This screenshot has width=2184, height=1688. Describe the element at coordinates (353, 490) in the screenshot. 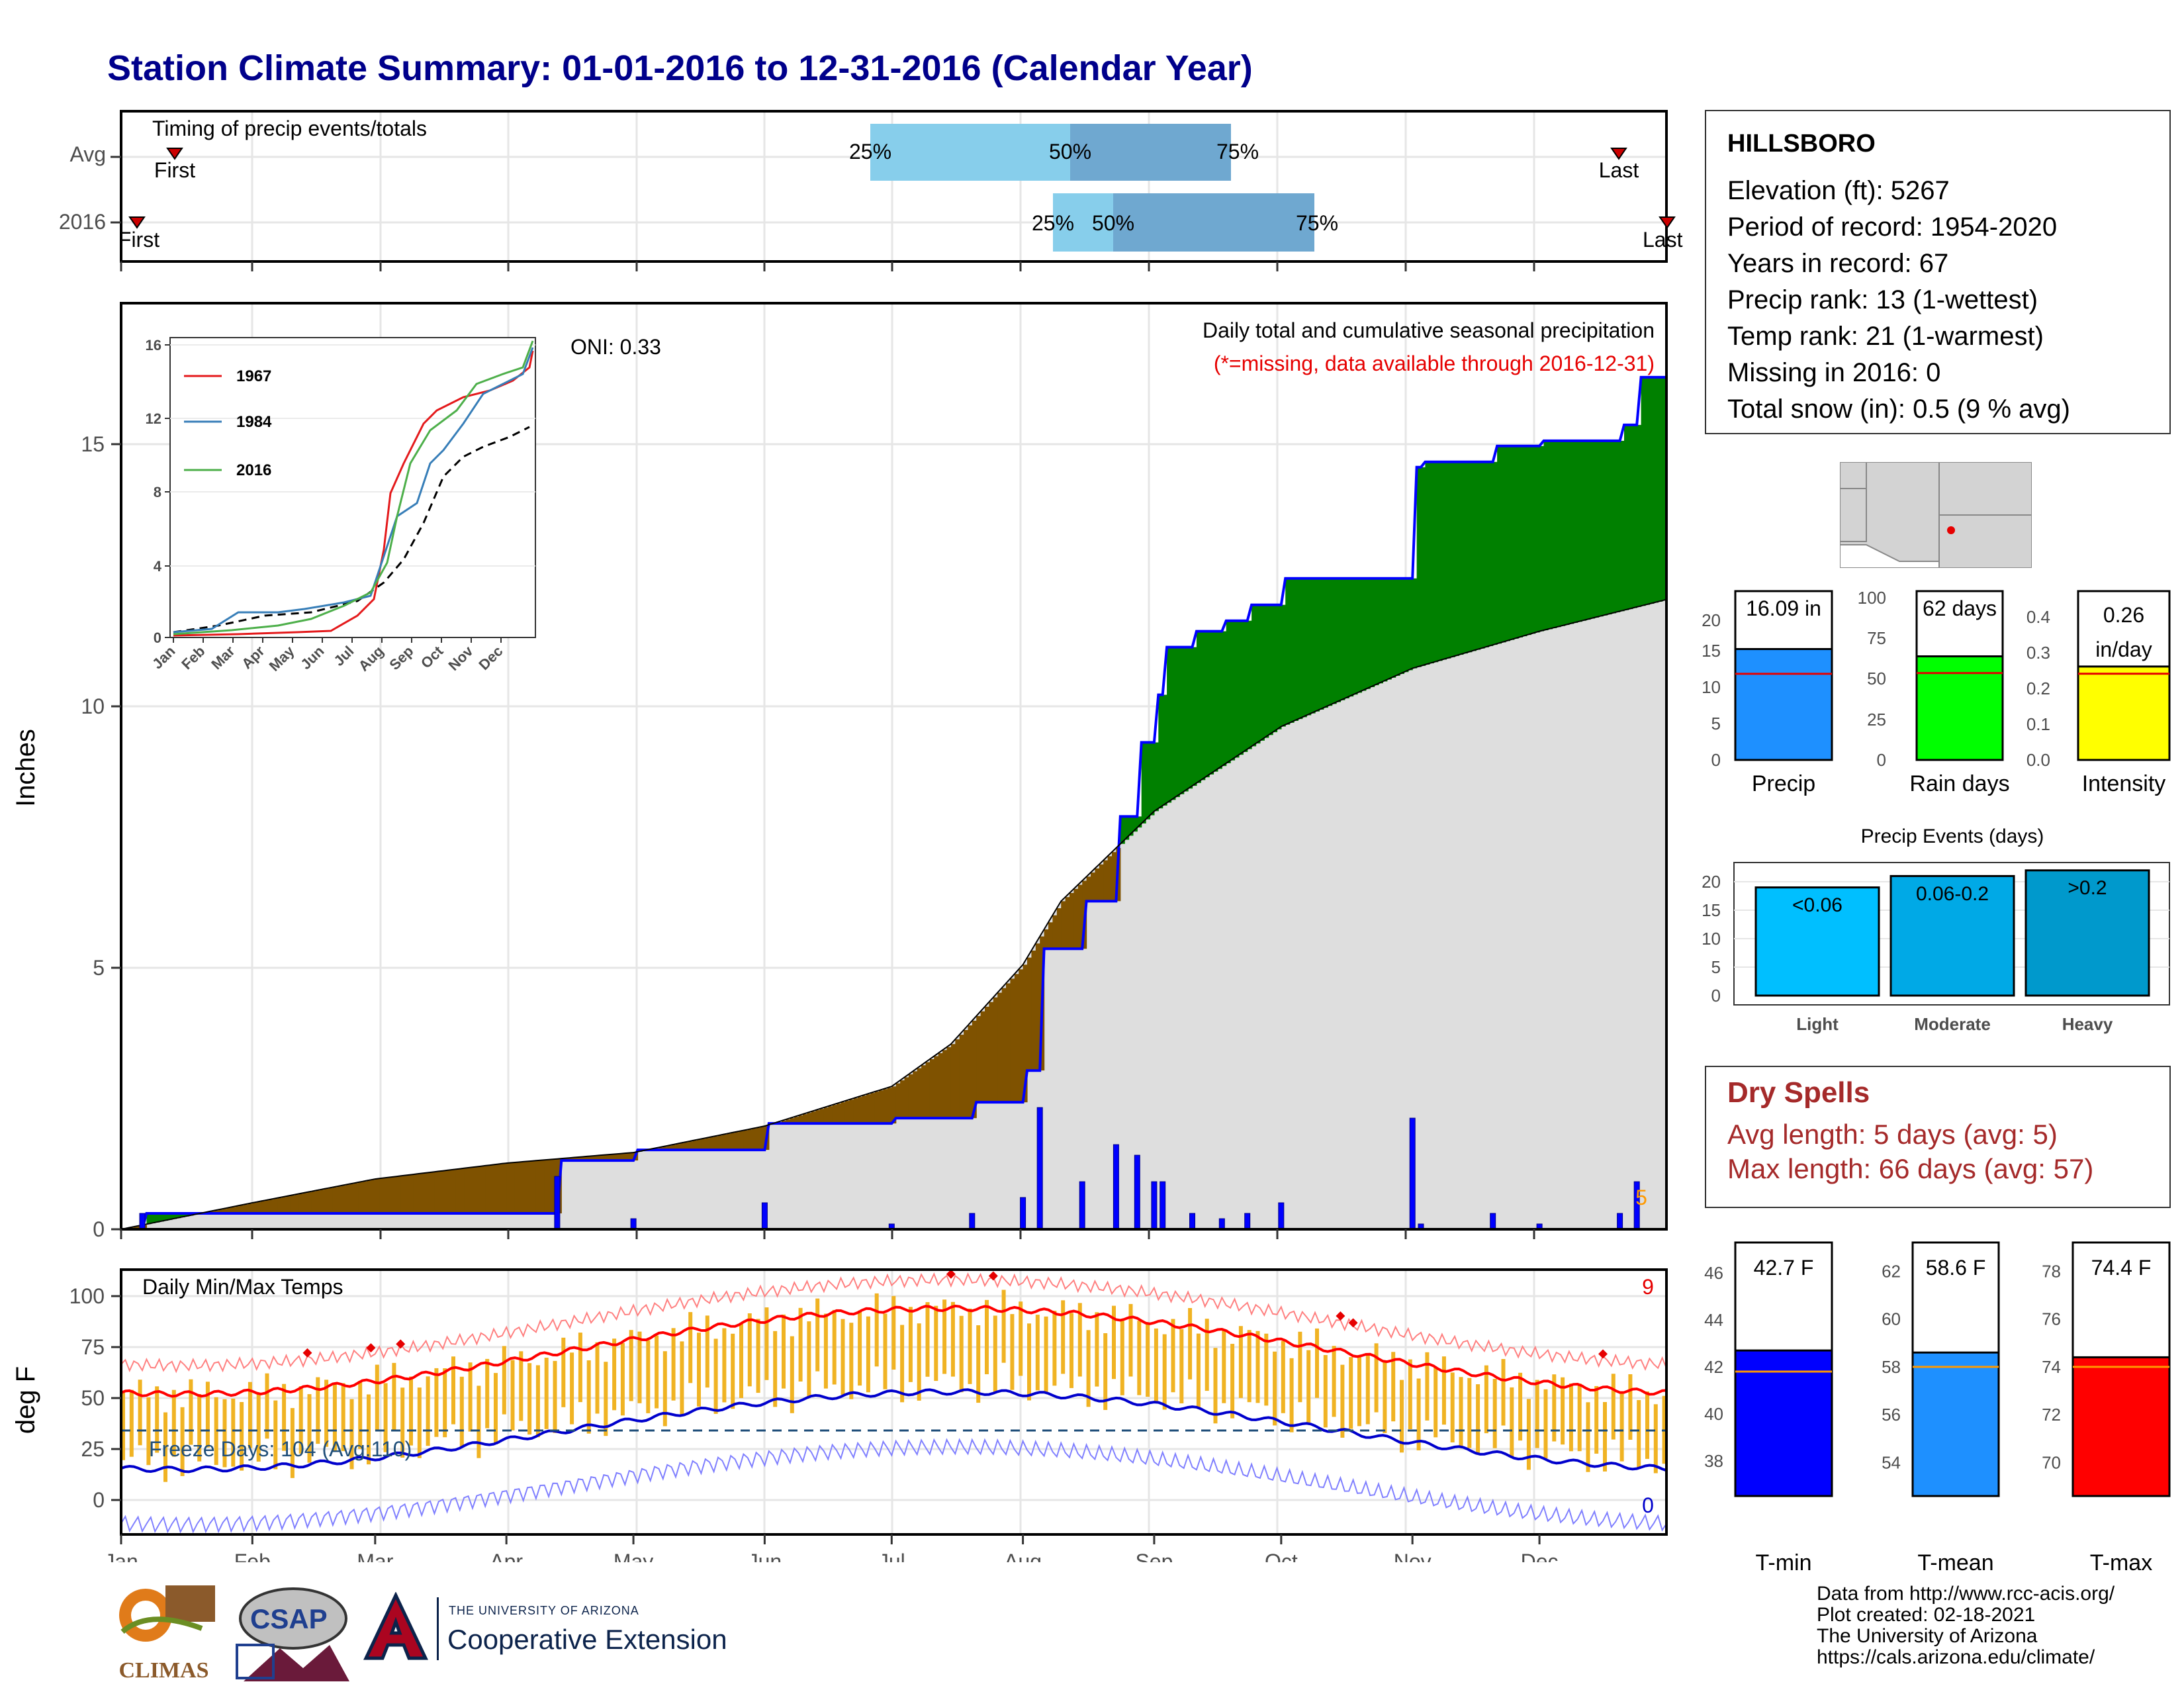

I see `inset-line-1984` at that location.